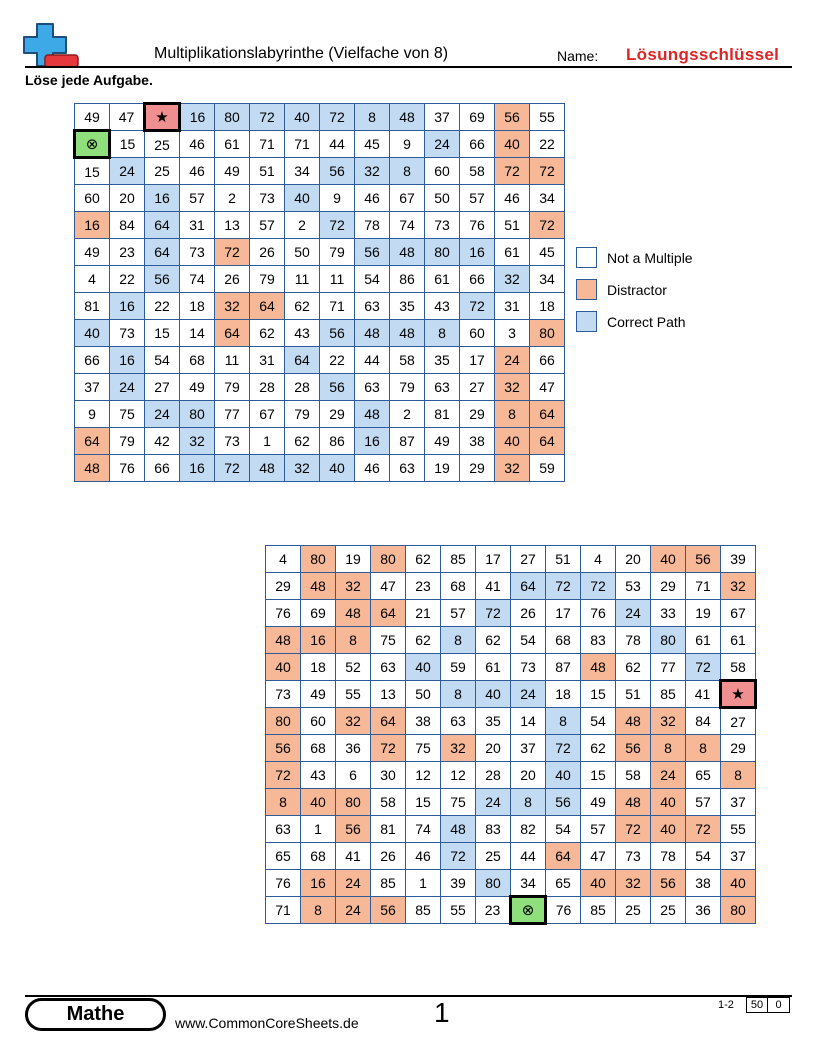  What do you see at coordinates (442, 360) in the screenshot?
I see `maze-cell: 35` at bounding box center [442, 360].